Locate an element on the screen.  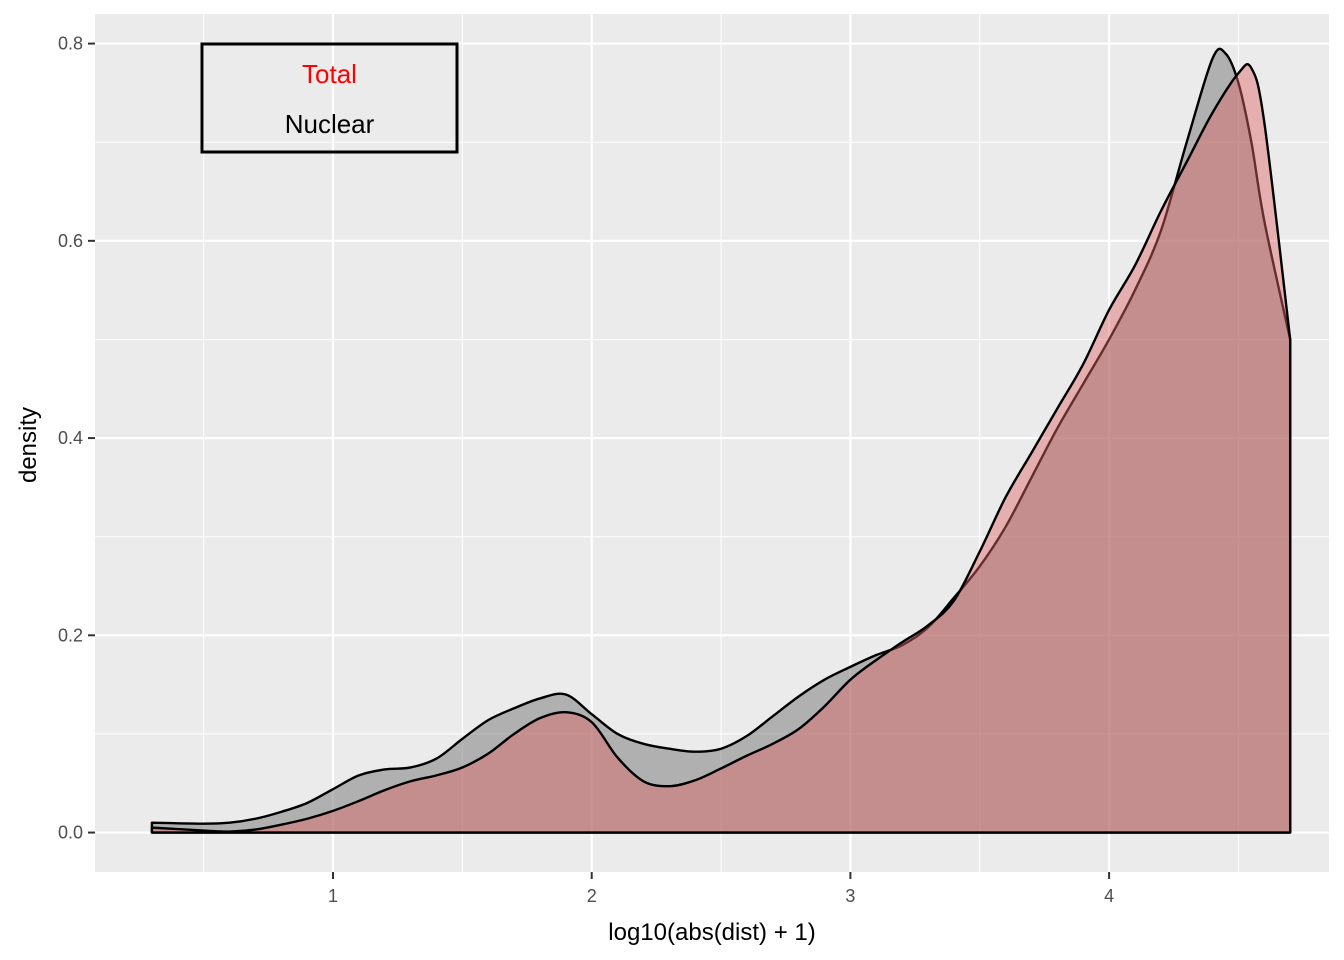
y-tick-label: 0.6 is located at coordinates (70, 241).